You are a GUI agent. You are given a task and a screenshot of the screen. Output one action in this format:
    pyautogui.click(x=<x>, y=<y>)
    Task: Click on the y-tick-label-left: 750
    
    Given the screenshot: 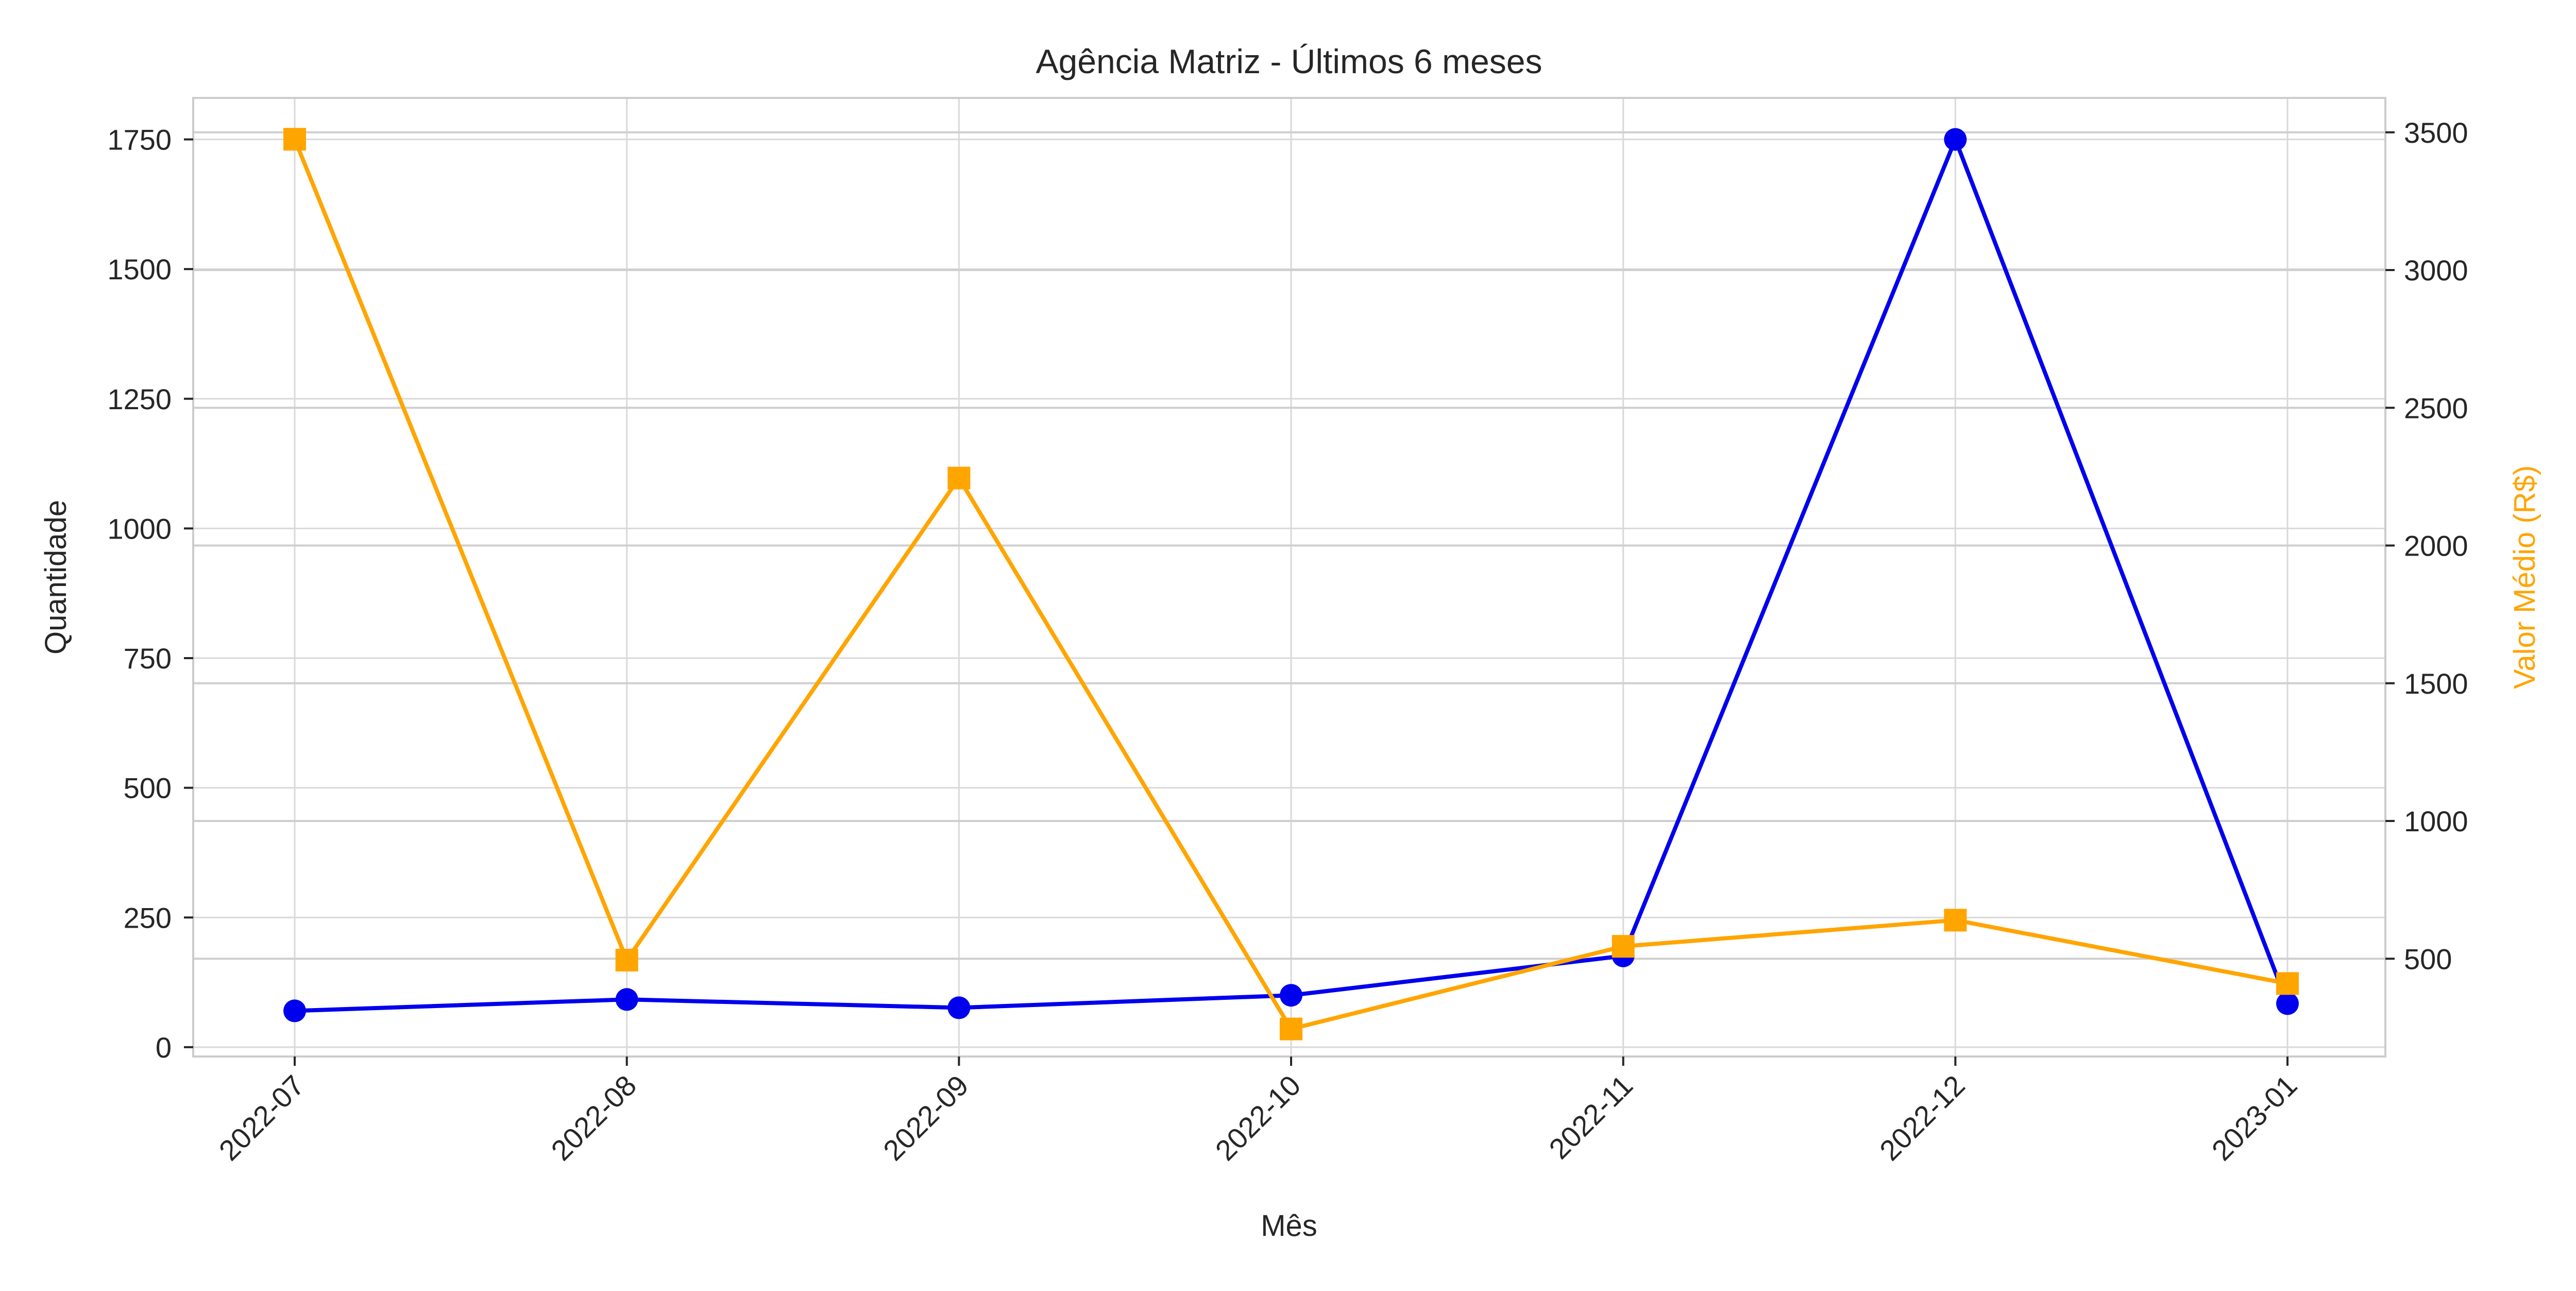 What is the action you would take?
    pyautogui.click(x=148, y=658)
    